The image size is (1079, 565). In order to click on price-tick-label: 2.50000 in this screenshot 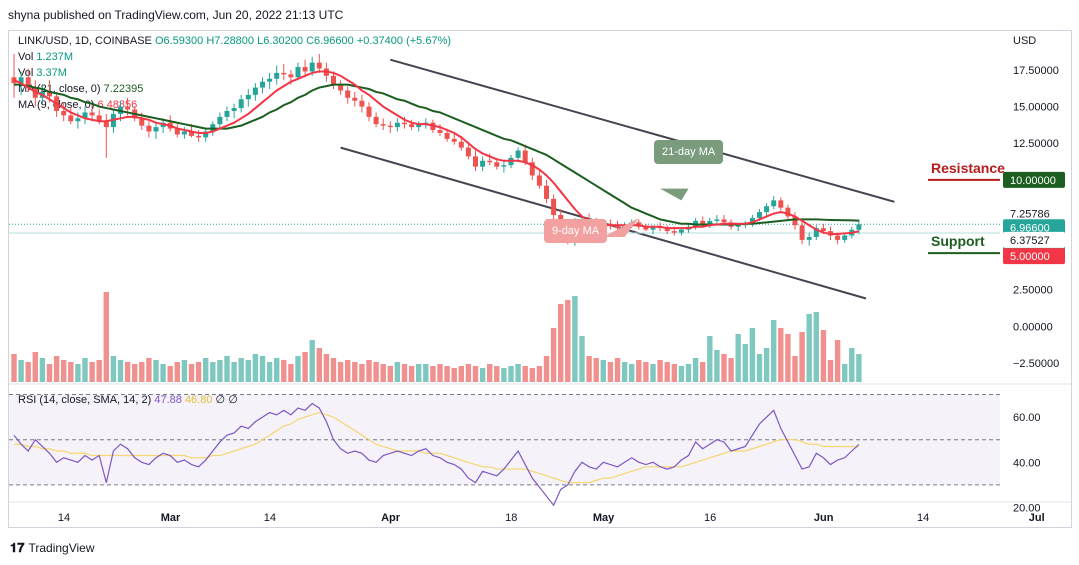, I will do `click(1033, 291)`.